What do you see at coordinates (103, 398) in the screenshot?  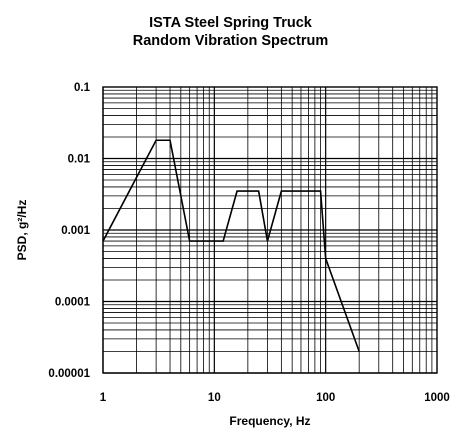 I see `x-tick-label: 1` at bounding box center [103, 398].